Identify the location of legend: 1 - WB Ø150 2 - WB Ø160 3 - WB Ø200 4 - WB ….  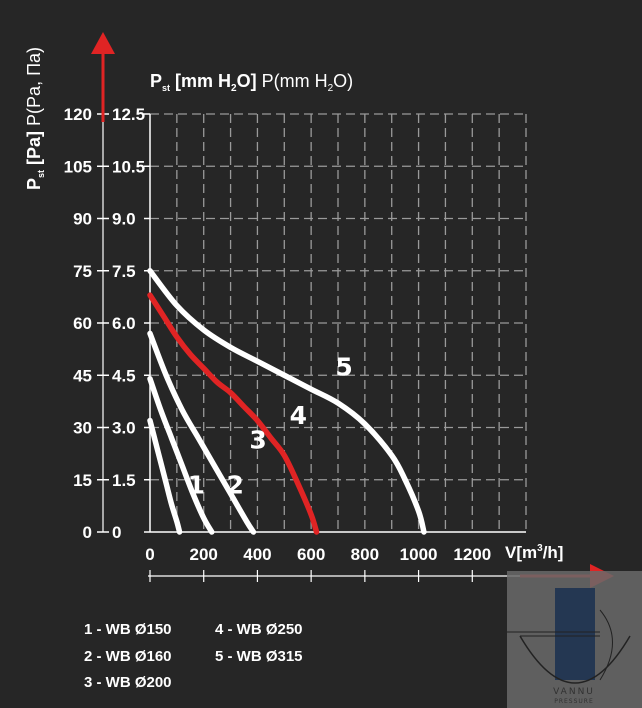
(193, 656).